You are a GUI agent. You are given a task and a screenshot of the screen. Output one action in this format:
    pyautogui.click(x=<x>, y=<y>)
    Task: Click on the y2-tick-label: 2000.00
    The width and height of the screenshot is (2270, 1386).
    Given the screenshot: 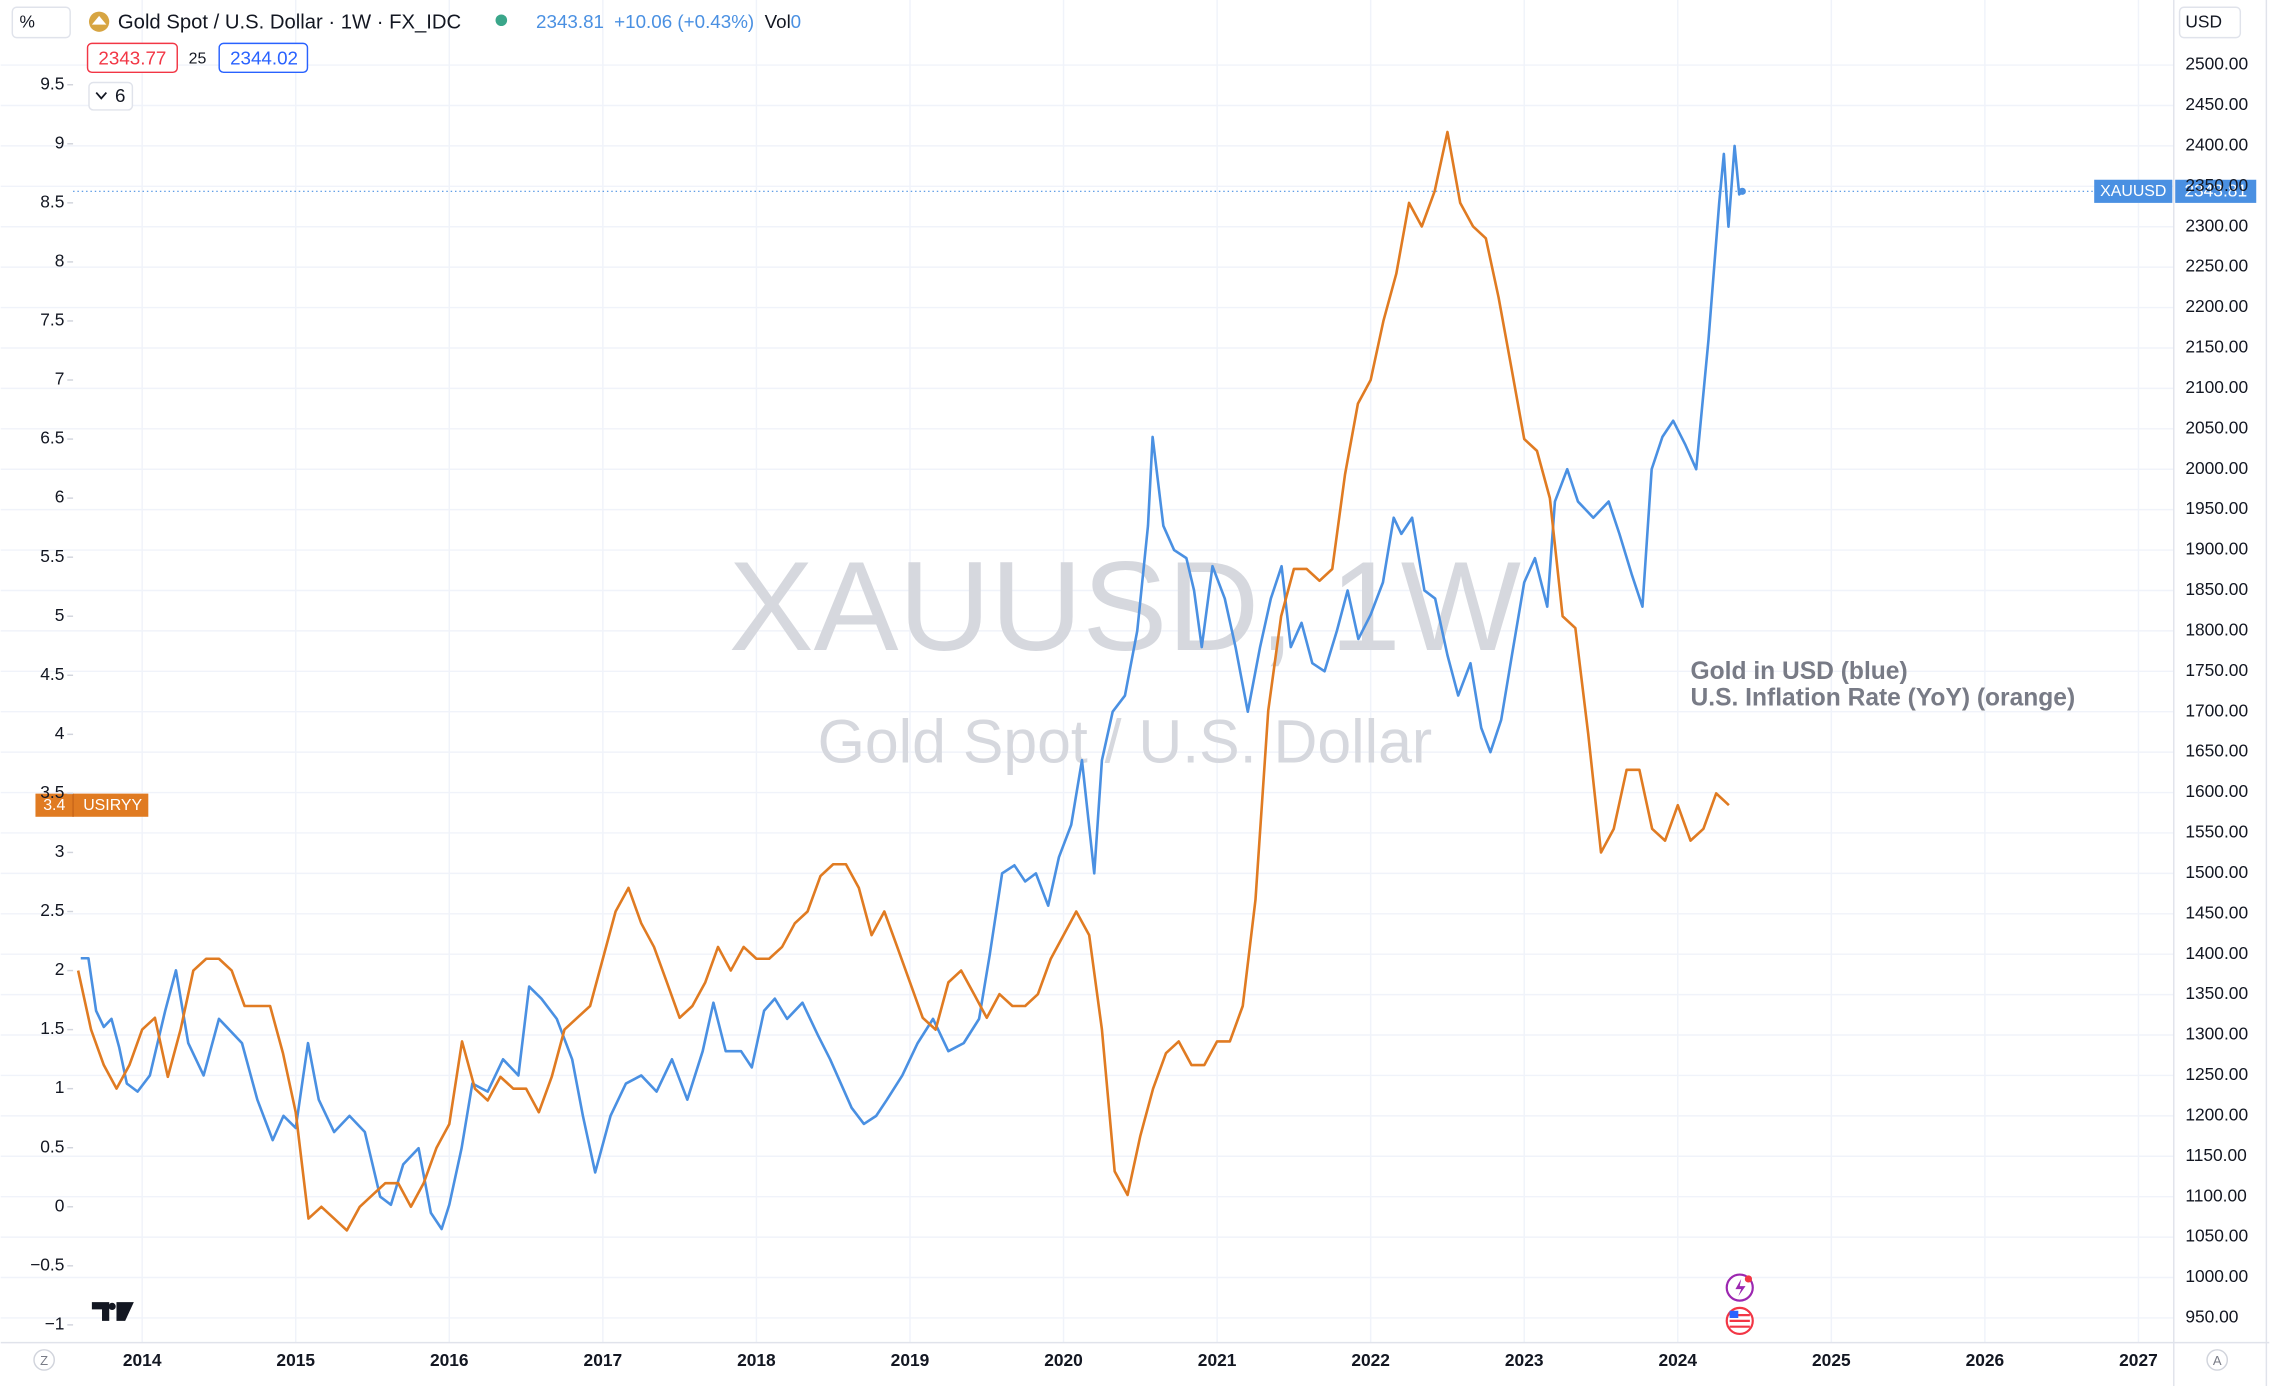 What is the action you would take?
    pyautogui.click(x=2216, y=468)
    